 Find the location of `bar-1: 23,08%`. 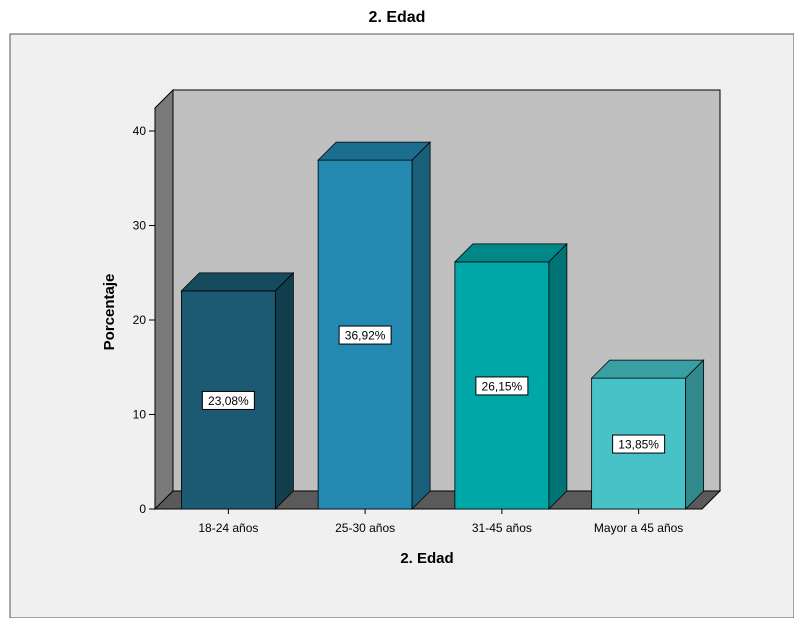

bar-1: 23,08% is located at coordinates (237, 390).